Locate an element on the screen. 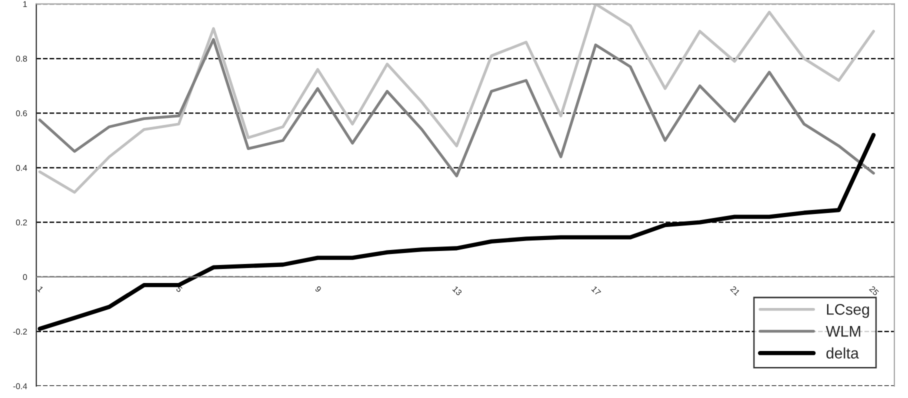  x-tick-label: 13 is located at coordinates (457, 291).